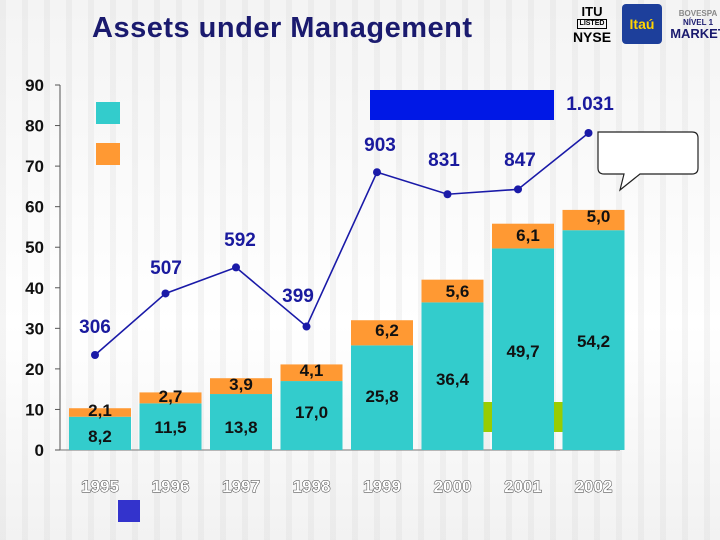 Image resolution: width=720 pixels, height=540 pixels. I want to click on bar-bottom-label: 25,8, so click(381, 396).